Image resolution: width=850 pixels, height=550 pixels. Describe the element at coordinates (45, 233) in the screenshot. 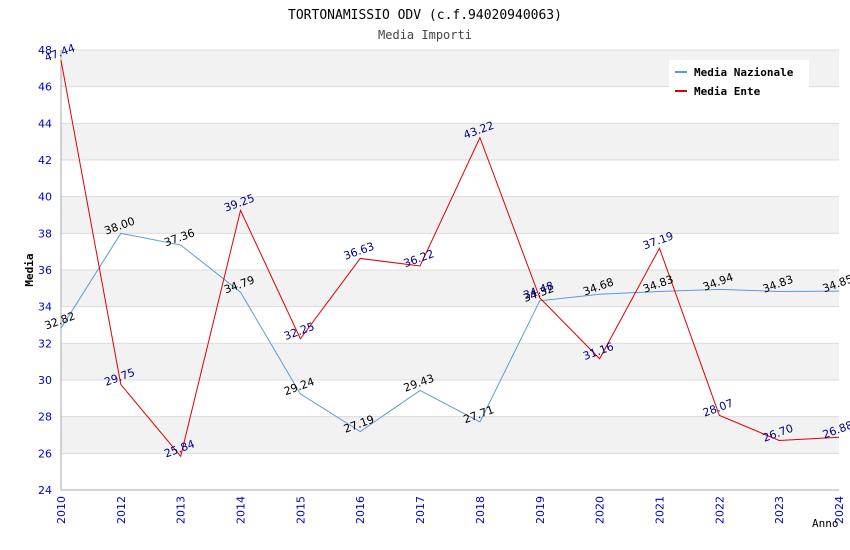

I see `y-tick-label: 38` at that location.